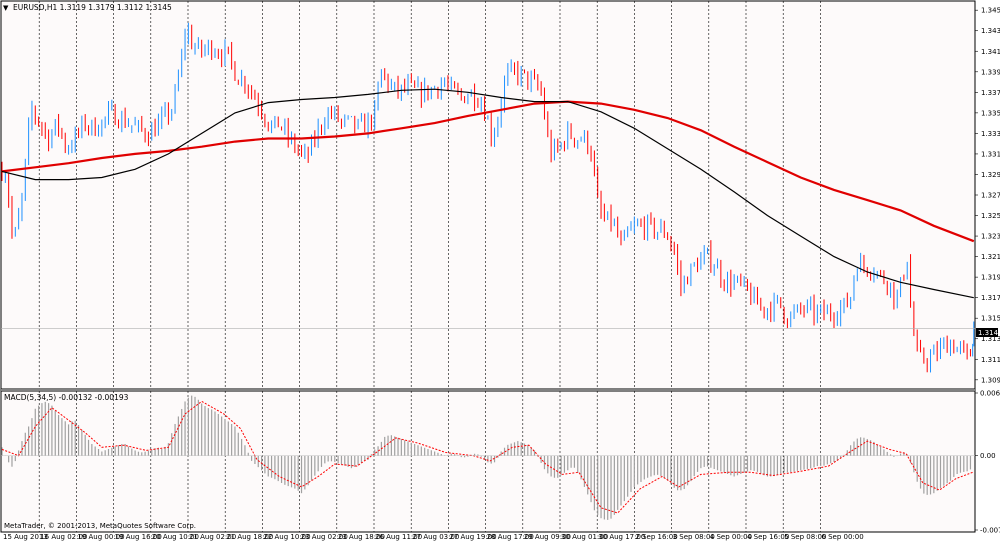 This screenshot has width=1000, height=541. Describe the element at coordinates (990, 134) in the screenshot. I see `price-tick-label: 1.3335` at that location.